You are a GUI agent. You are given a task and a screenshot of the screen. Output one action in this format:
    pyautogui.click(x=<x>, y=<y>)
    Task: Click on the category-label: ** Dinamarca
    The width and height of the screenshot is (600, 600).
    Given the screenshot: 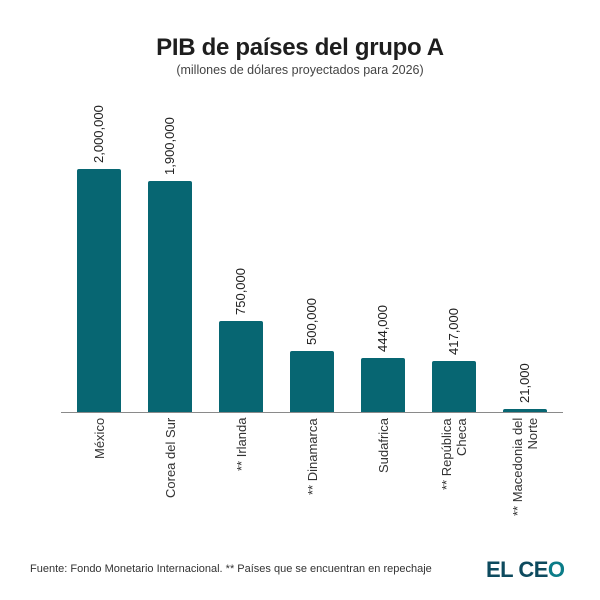 What is the action you would take?
    pyautogui.click(x=312, y=456)
    